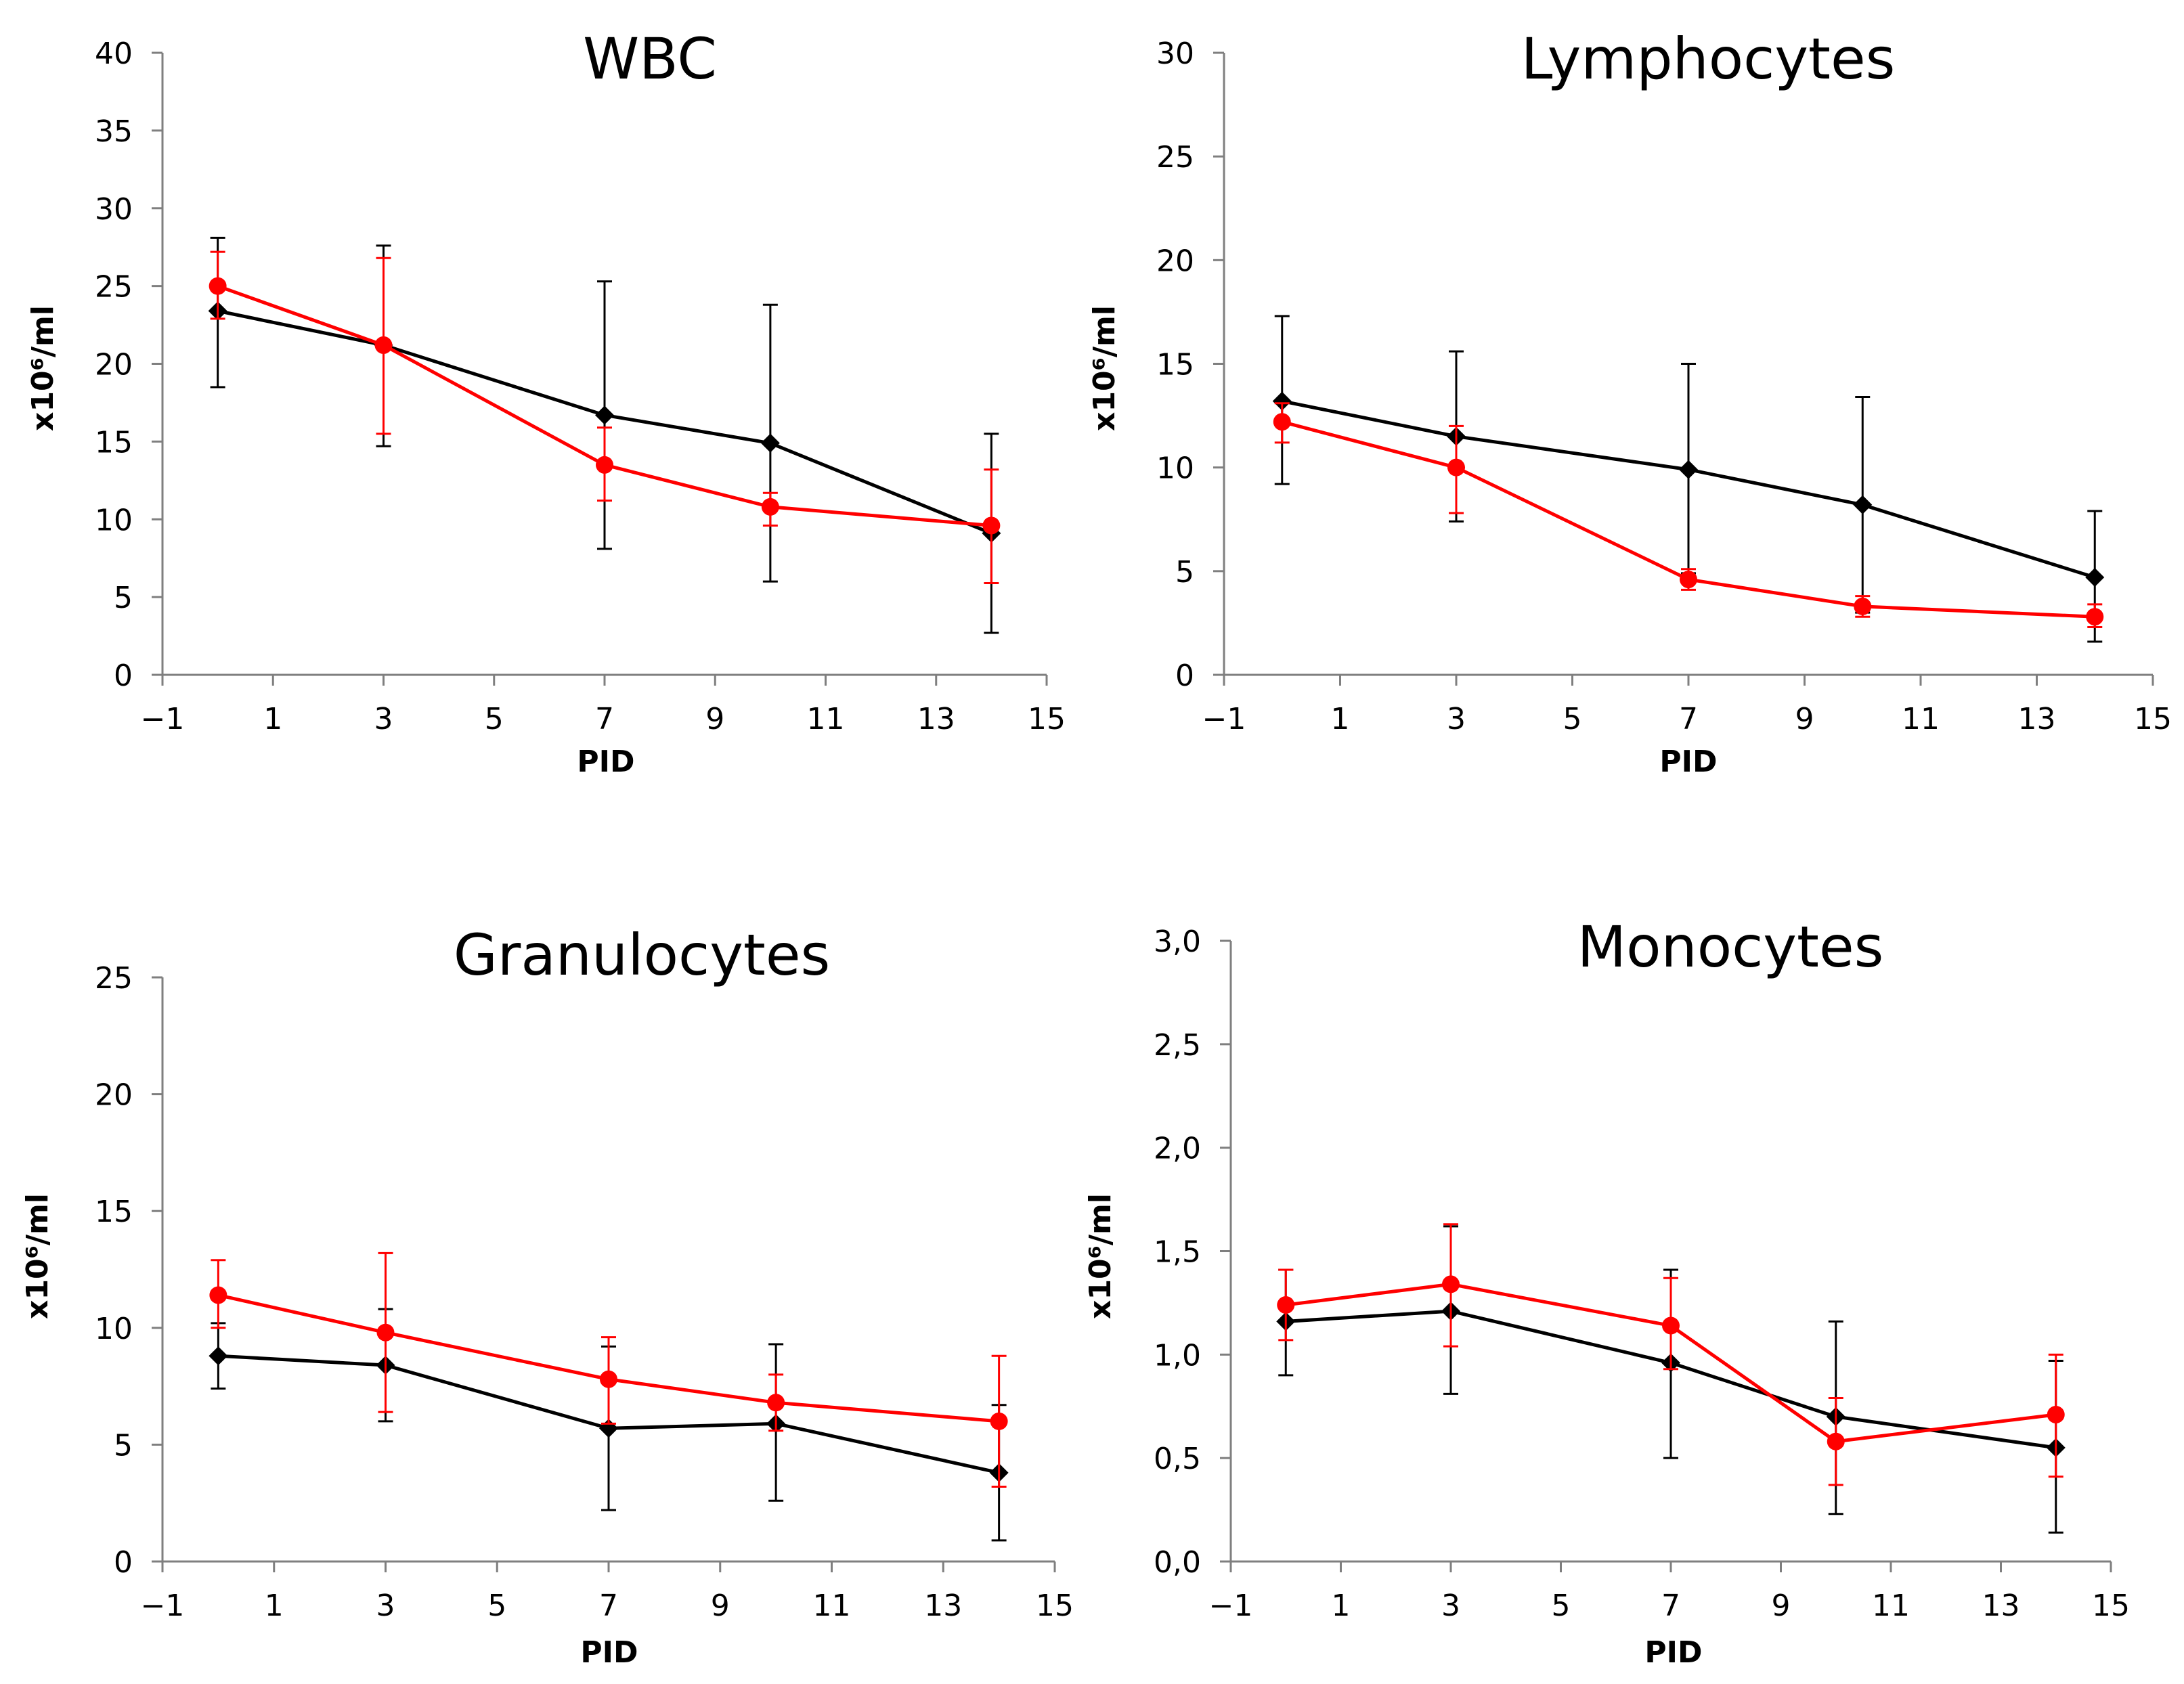  What do you see at coordinates (1177, 1562) in the screenshot?
I see `y-tick-label: 0,0` at bounding box center [1177, 1562].